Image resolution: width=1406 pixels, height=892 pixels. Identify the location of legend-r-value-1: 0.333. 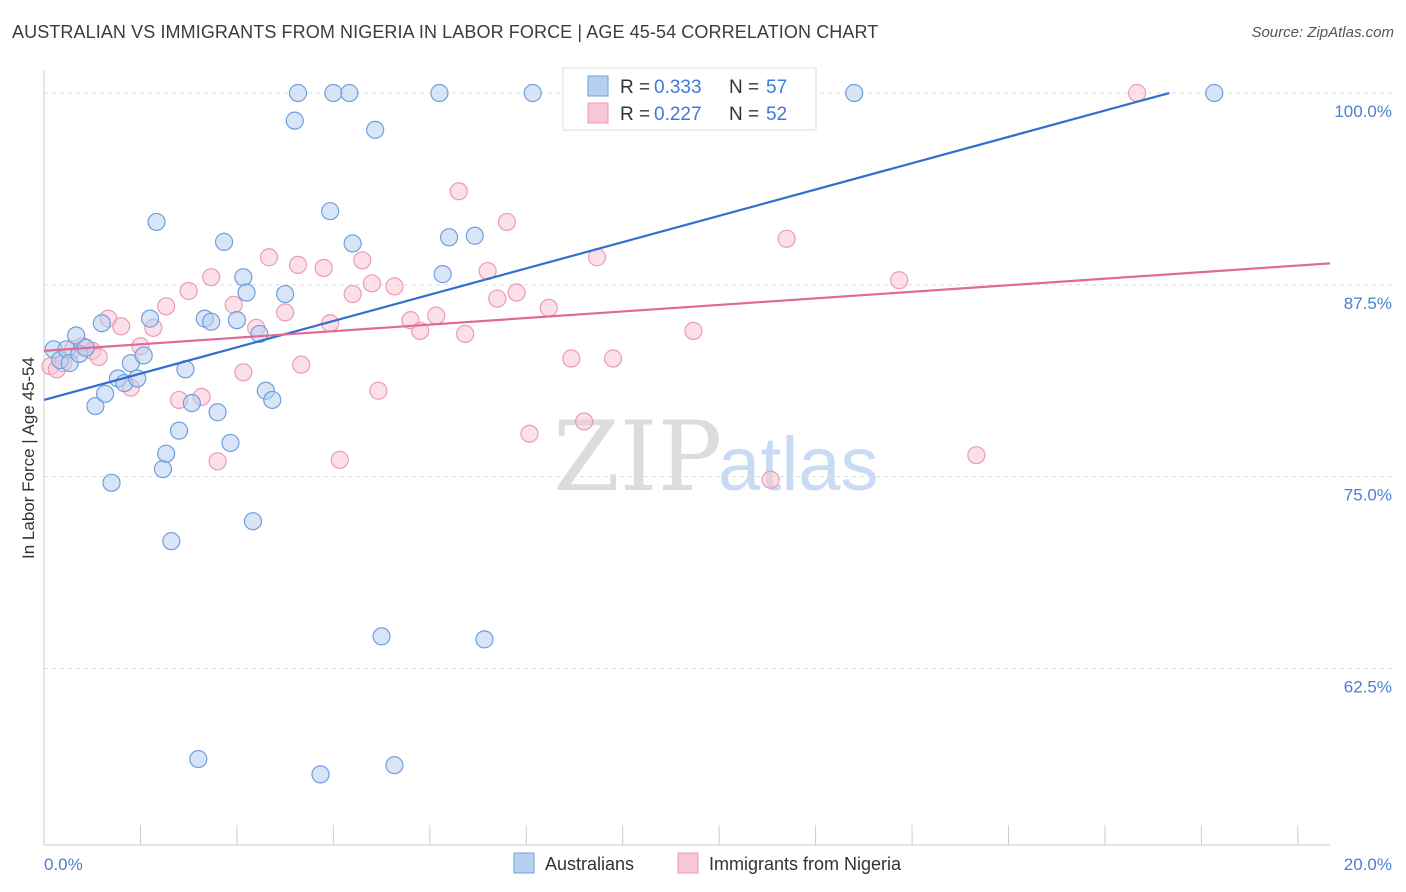
(678, 87).